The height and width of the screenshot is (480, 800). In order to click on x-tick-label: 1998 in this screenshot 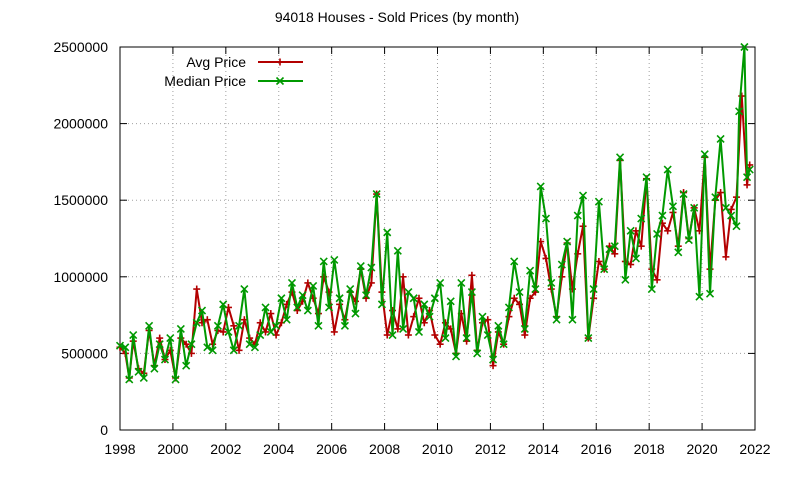, I will do `click(119, 449)`.